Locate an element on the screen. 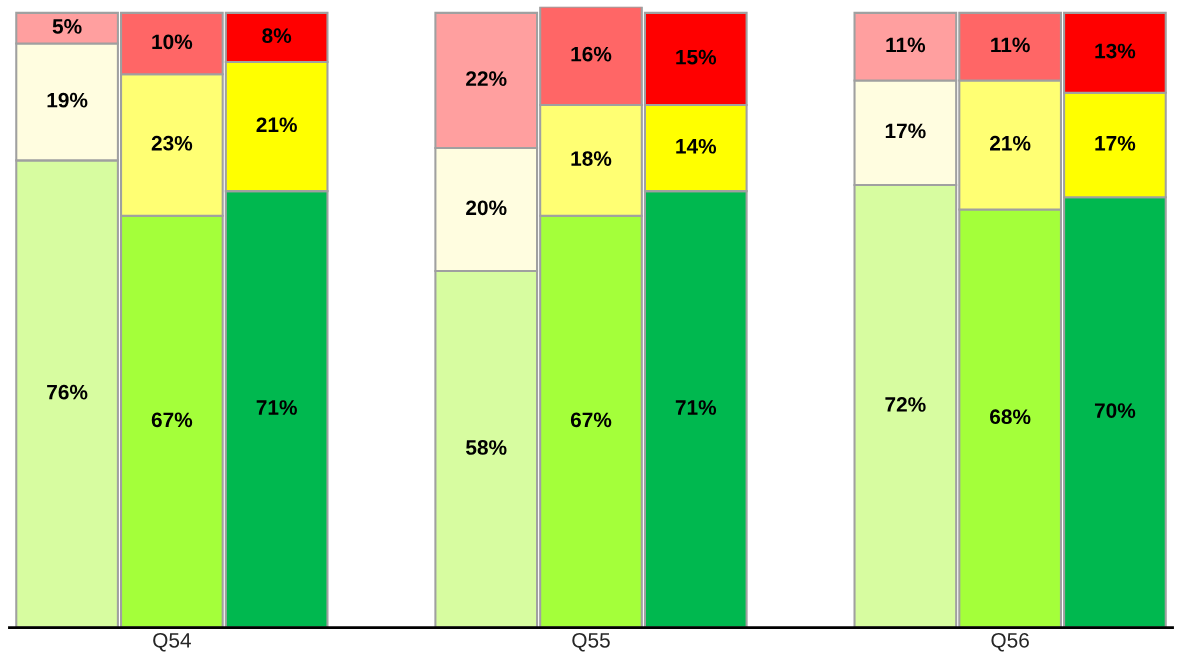 The width and height of the screenshot is (1182, 669). x-tick-label: Q56 is located at coordinates (1010, 642).